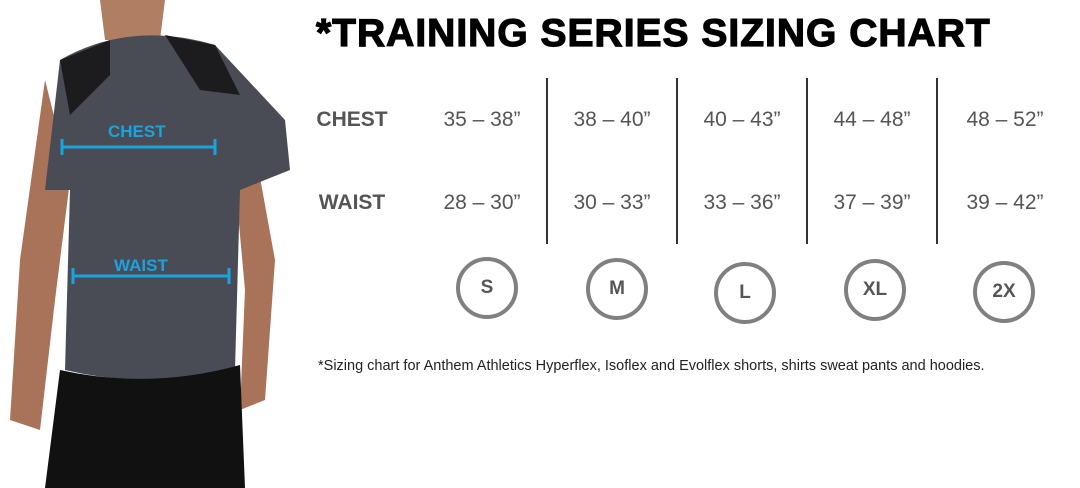 Image resolution: width=1080 pixels, height=488 pixels. What do you see at coordinates (875, 290) in the screenshot?
I see `size-badge-xl: XL` at bounding box center [875, 290].